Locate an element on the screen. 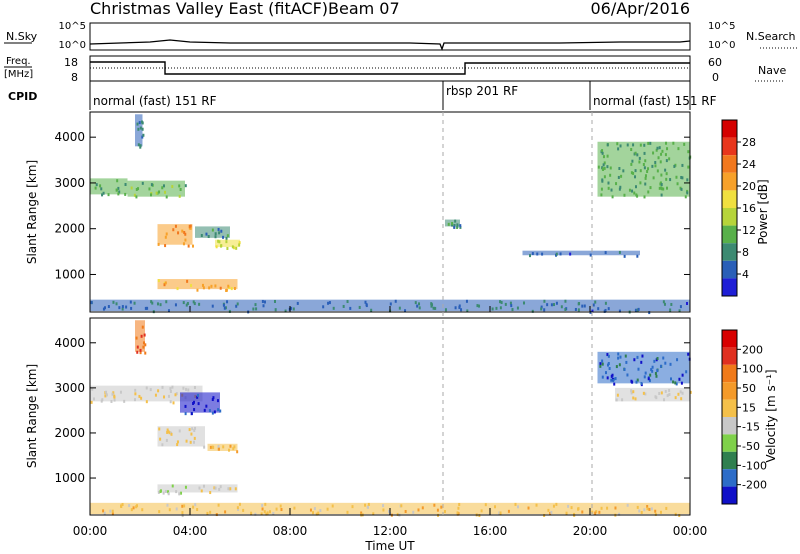 The image size is (800, 554). noise-right-label: N.Search is located at coordinates (771, 36).